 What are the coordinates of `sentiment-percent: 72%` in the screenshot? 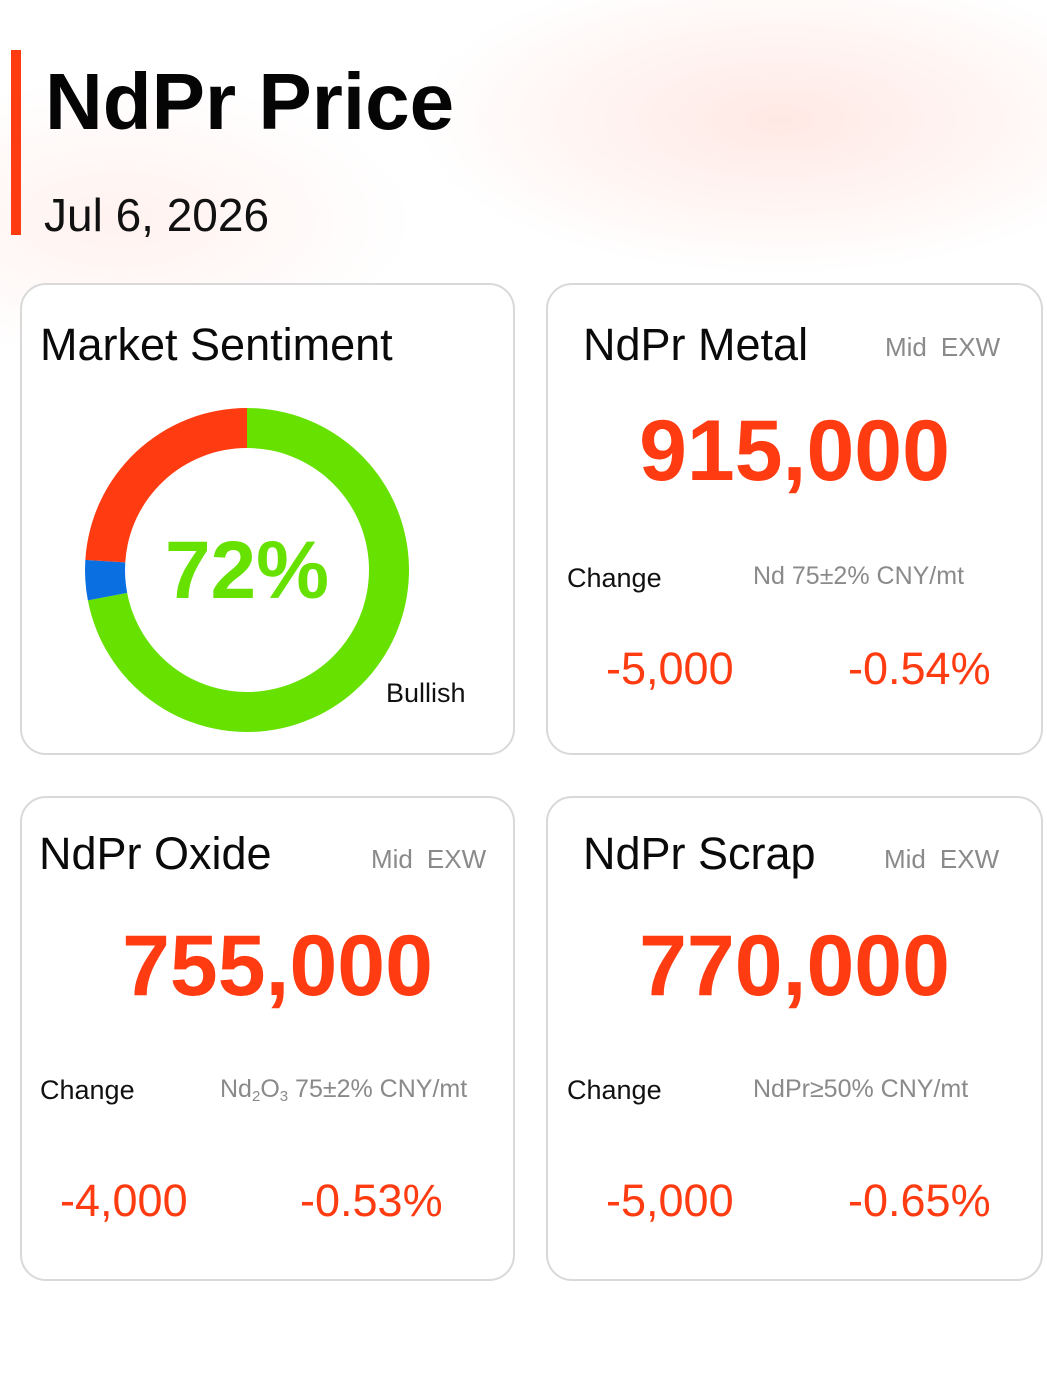 It's located at (247, 570).